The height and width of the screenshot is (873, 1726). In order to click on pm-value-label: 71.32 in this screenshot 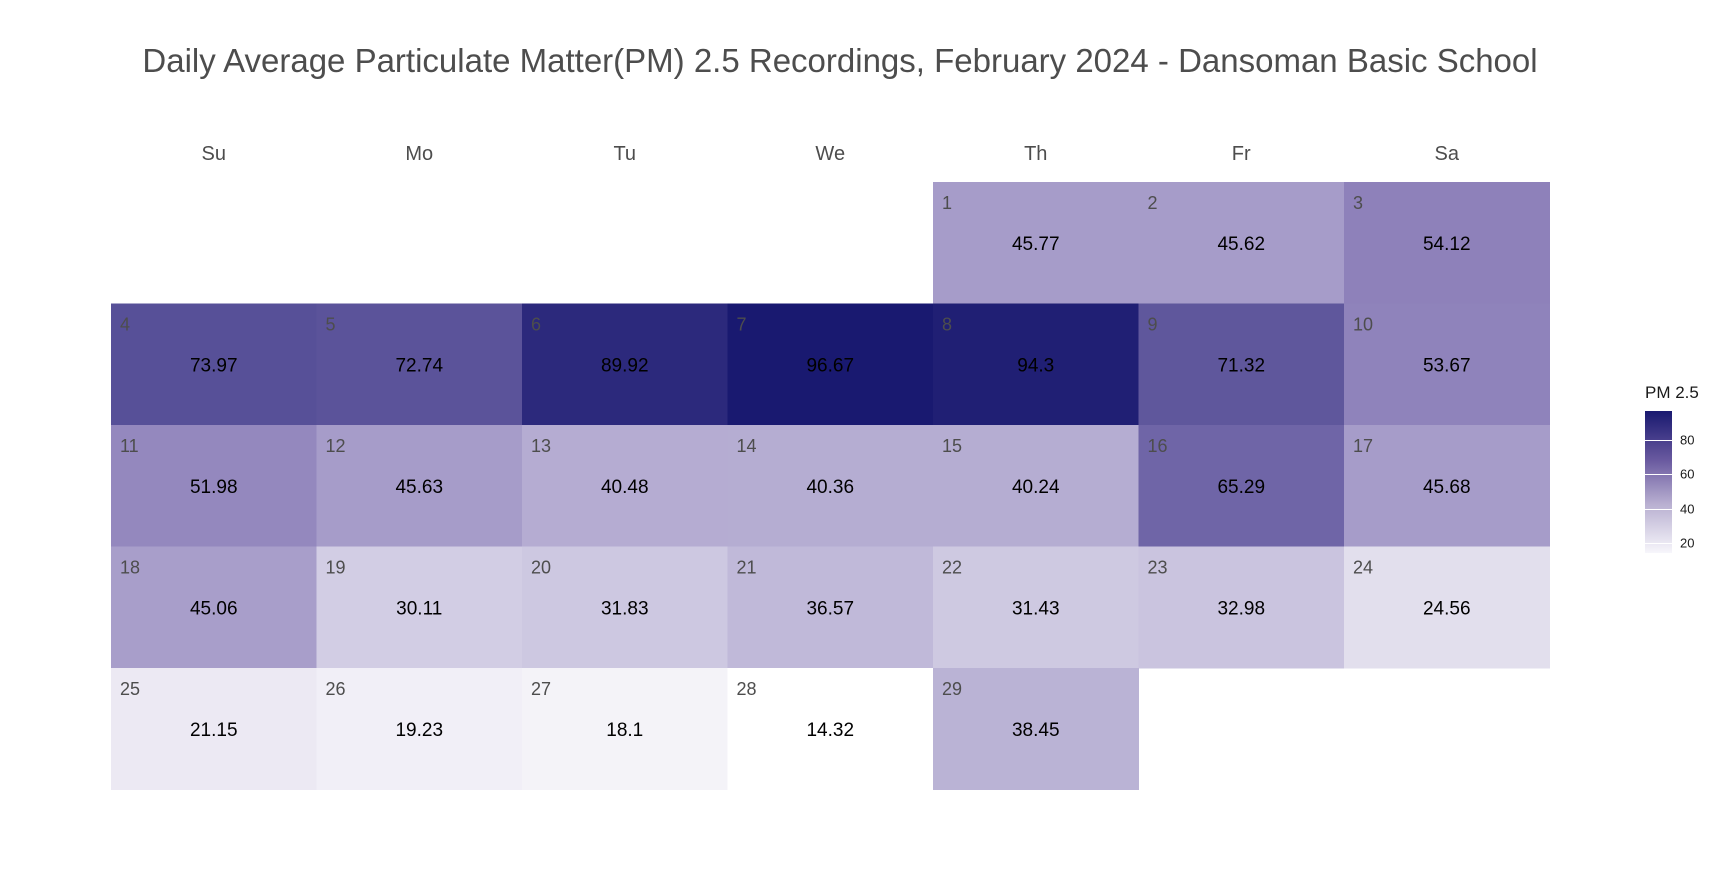, I will do `click(1241, 366)`.